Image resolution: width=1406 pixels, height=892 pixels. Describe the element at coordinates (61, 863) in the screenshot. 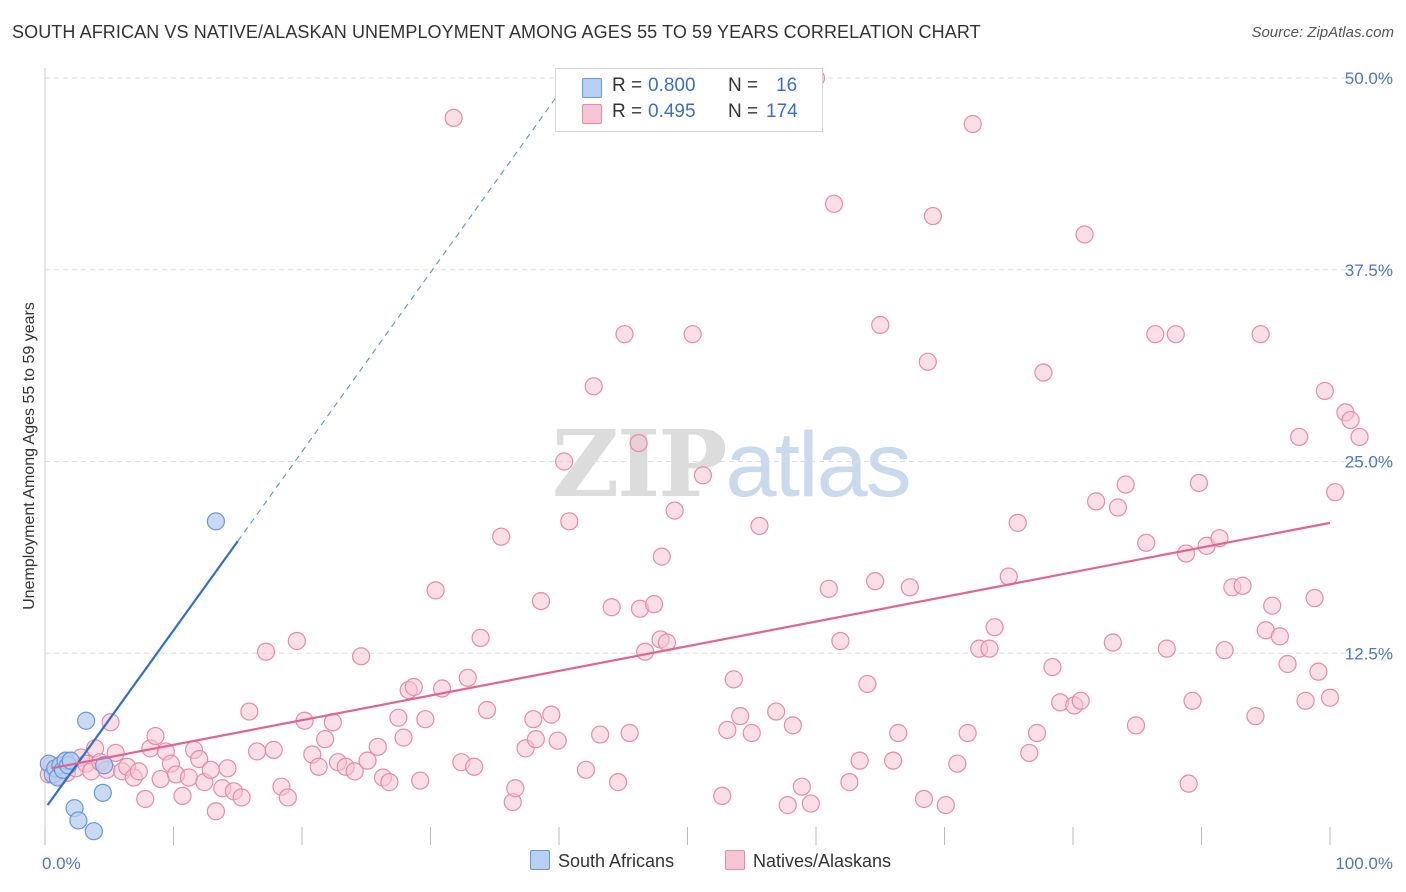

I see `x-tick-label: 0.0%` at that location.